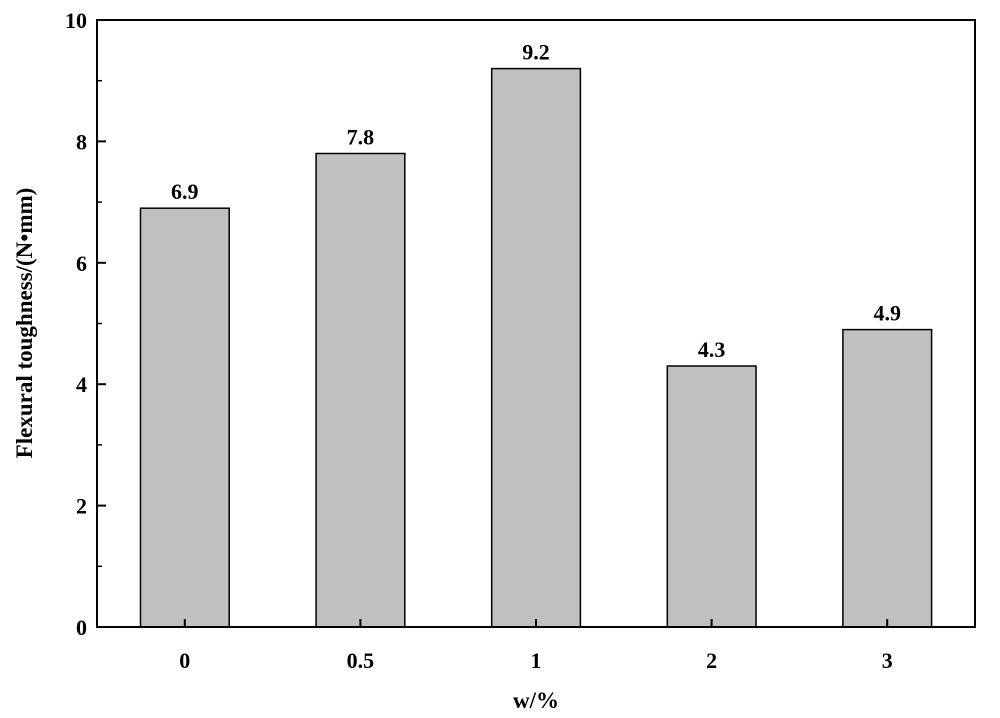  What do you see at coordinates (536, 660) in the screenshot?
I see `x-tick-label-2: 1` at bounding box center [536, 660].